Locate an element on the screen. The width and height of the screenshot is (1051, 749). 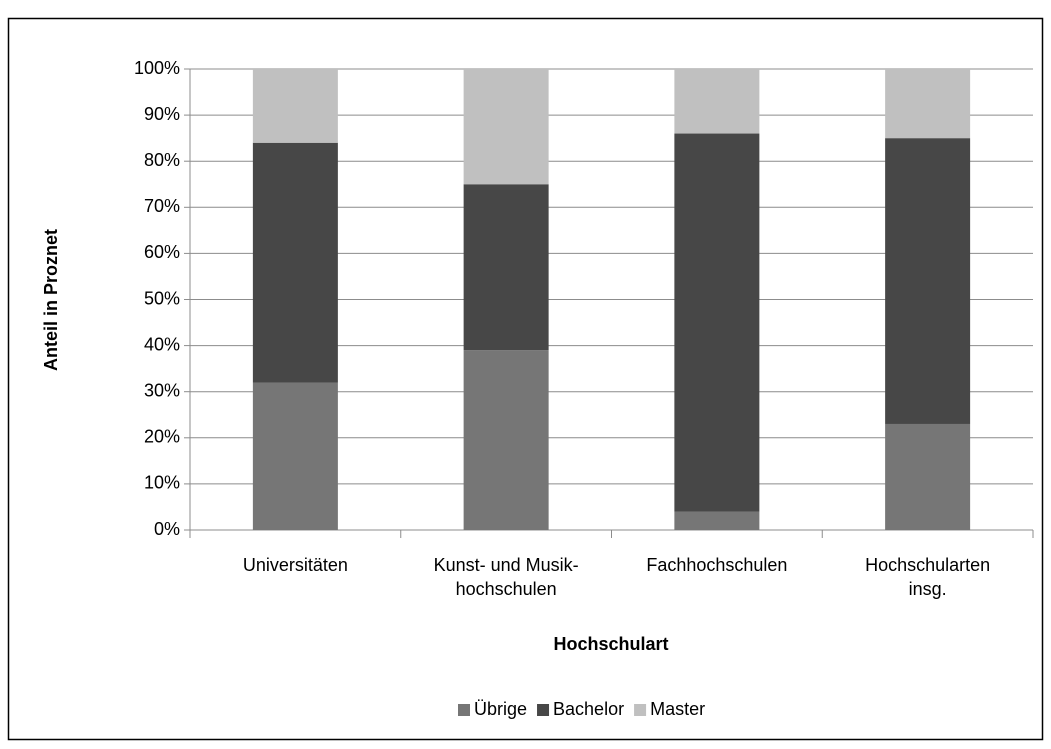
x-tick-label: Kunst- und Musik-hochschulen is located at coordinates (506, 577).